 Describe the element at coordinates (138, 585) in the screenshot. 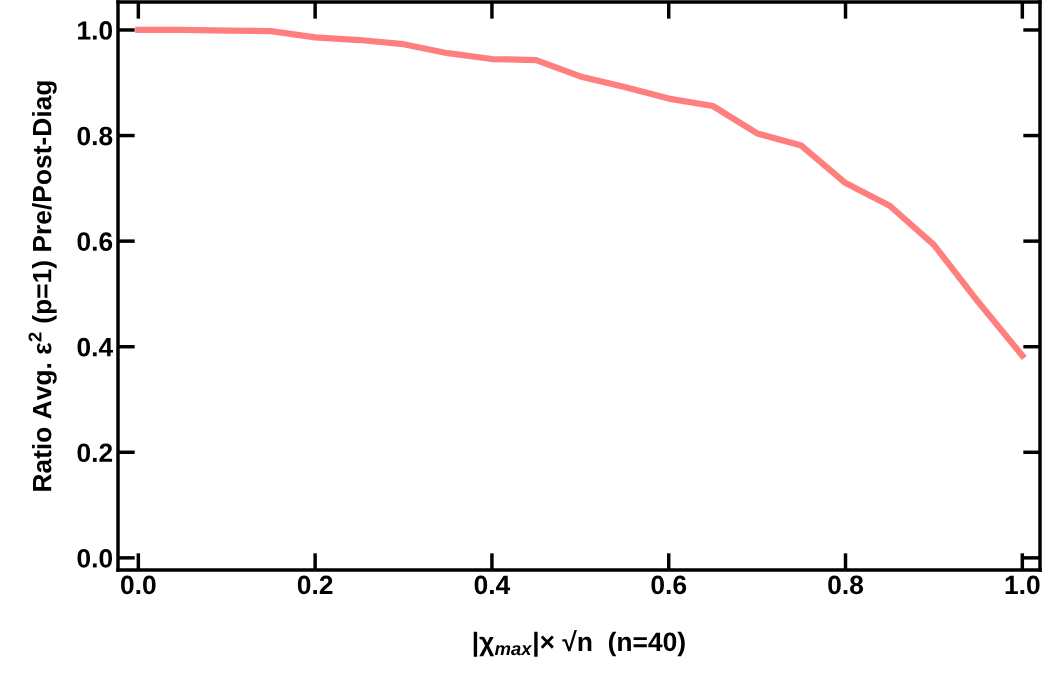

I see `x-tick-label: 0.0` at that location.